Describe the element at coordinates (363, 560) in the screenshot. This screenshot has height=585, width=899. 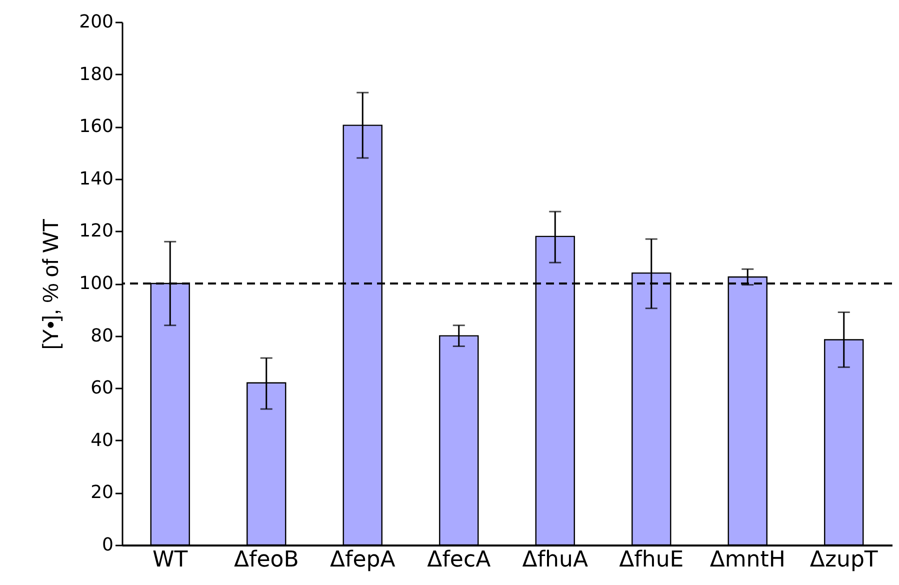
I see `x-tick-label: ΔfepA` at that location.